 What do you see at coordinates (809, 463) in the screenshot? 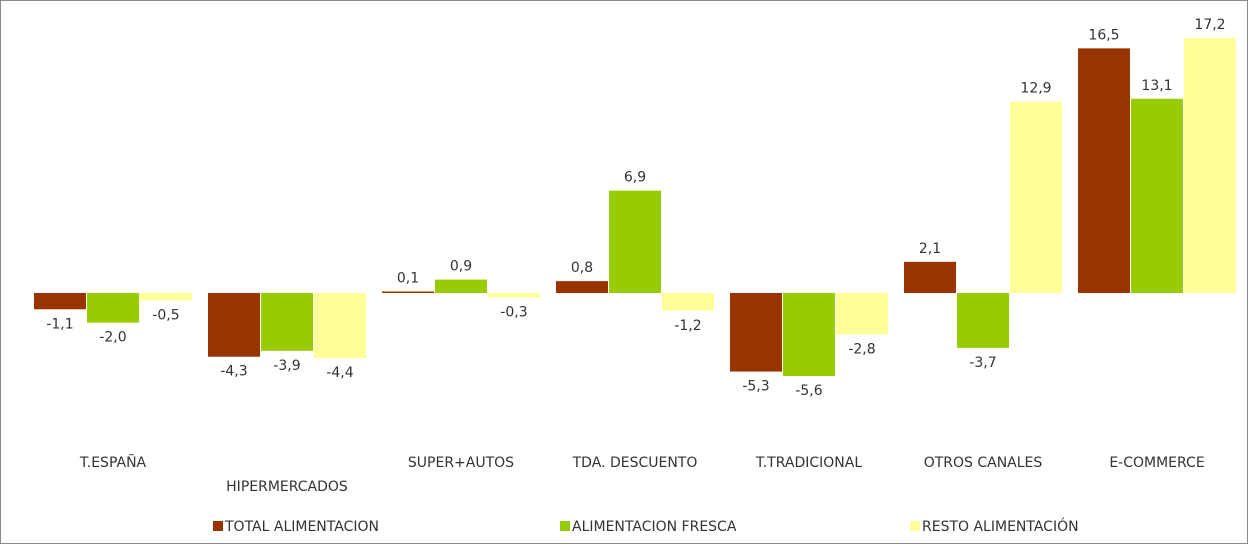
I see `x-tick-label: T.TRADICIONAL` at bounding box center [809, 463].